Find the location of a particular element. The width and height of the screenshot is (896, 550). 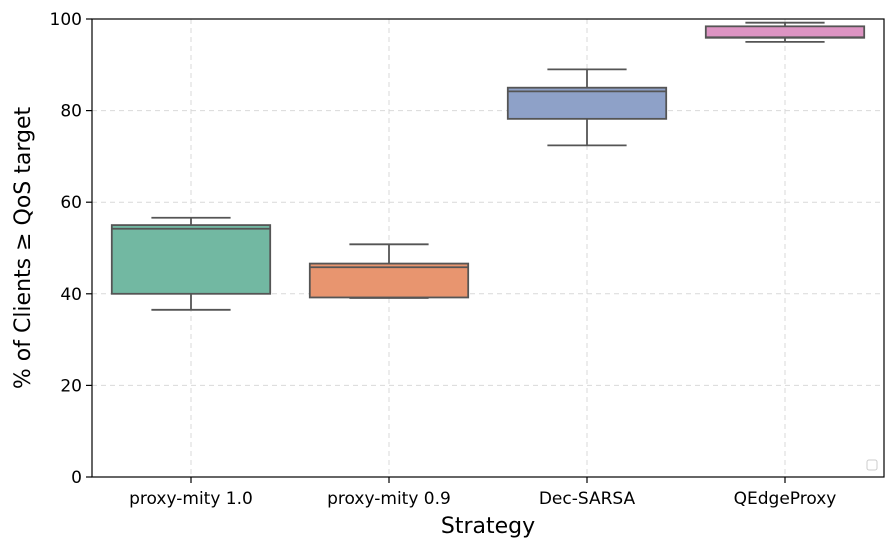

y-axis-label: % of Clients ≥ QoS target is located at coordinates (23, 247).